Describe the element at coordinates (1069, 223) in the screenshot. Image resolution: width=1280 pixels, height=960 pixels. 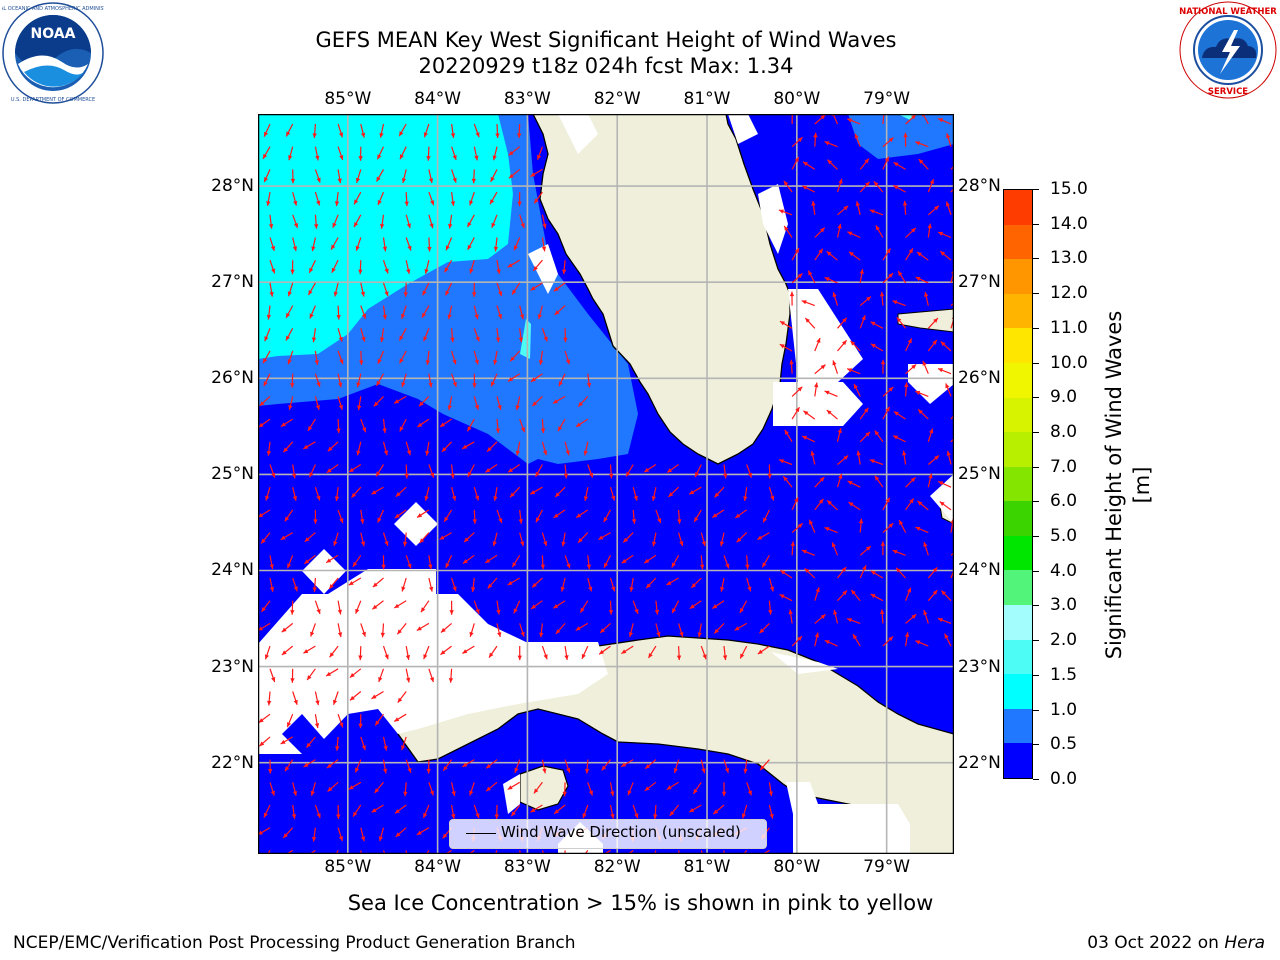
I see `colorbar-tick-label-16: 14.0` at that location.